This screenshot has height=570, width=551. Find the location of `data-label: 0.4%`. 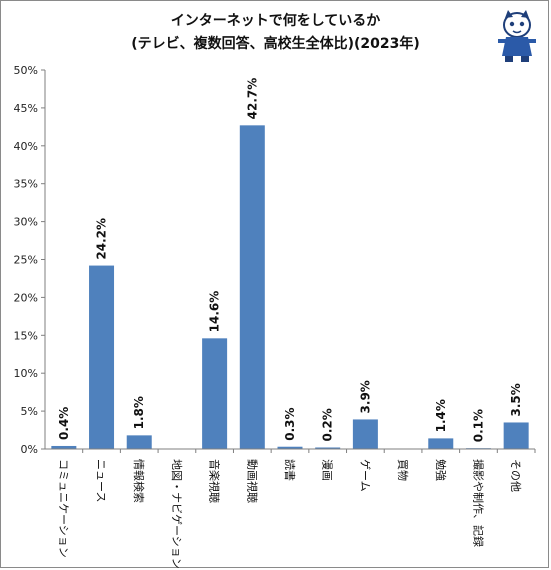

data-label: 0.4% is located at coordinates (64, 423).